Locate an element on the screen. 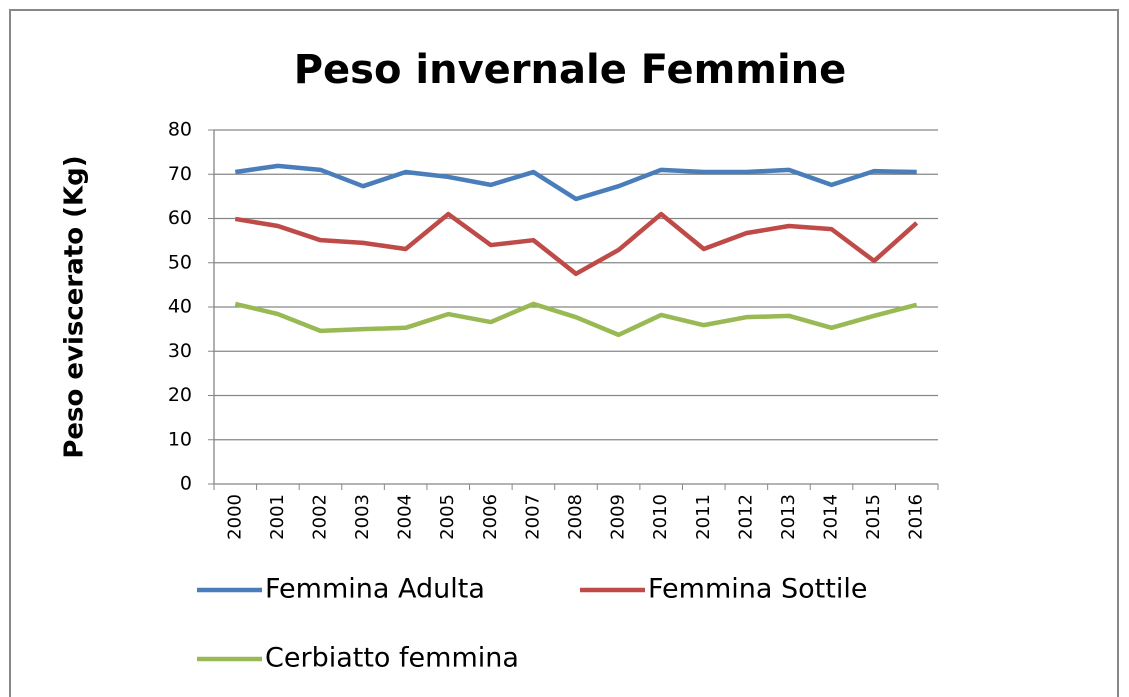  legend-label: Cerbiatto femmina is located at coordinates (392, 658).